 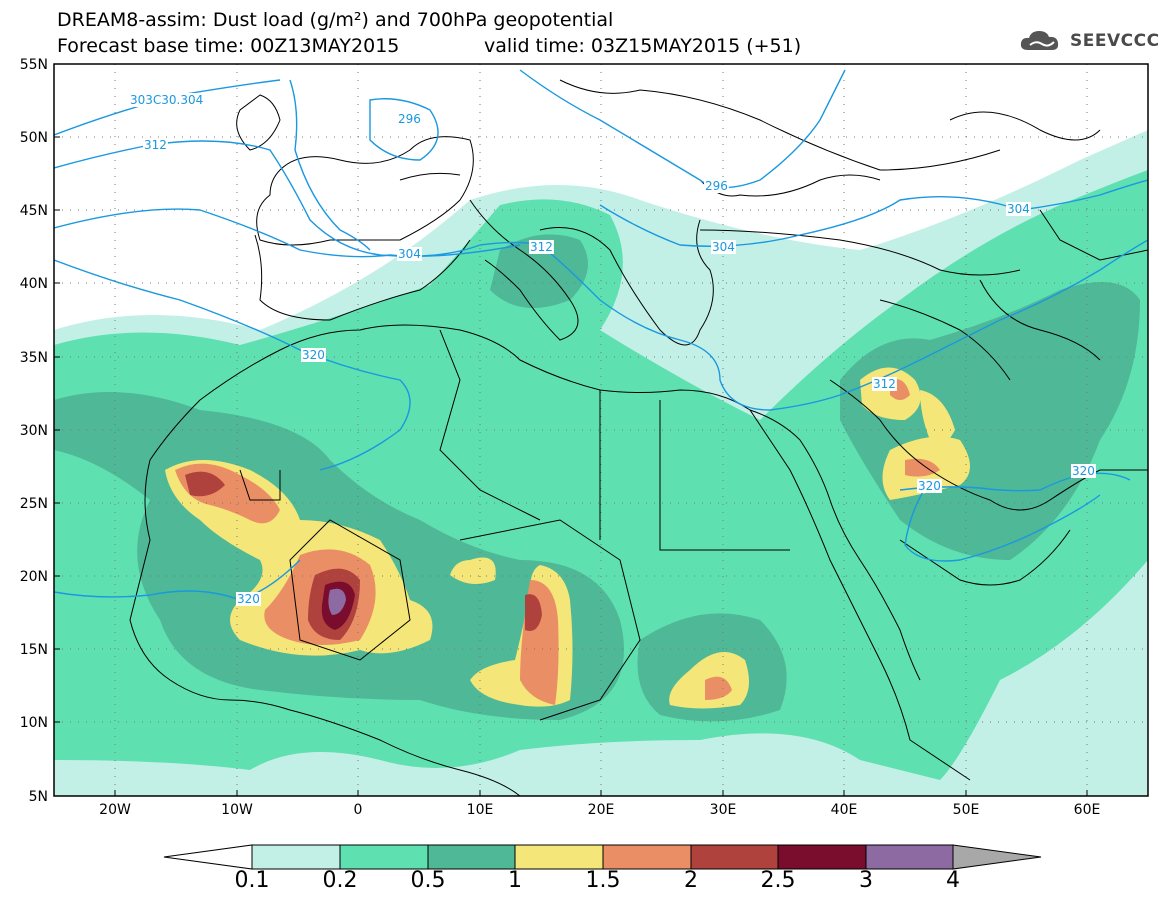 I want to click on colorbar-low-arrow, so click(x=208, y=857).